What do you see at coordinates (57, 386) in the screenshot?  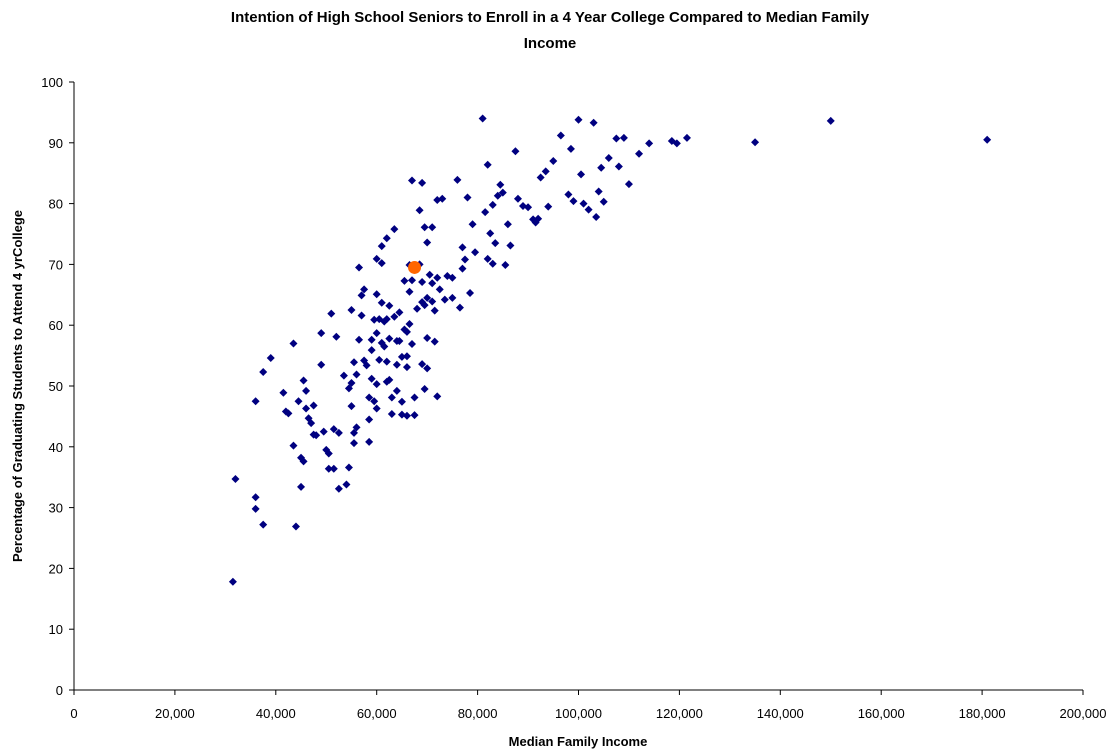 I see `y-ticks: 0 10 20 30 40 50 60 70 80 90 100` at bounding box center [57, 386].